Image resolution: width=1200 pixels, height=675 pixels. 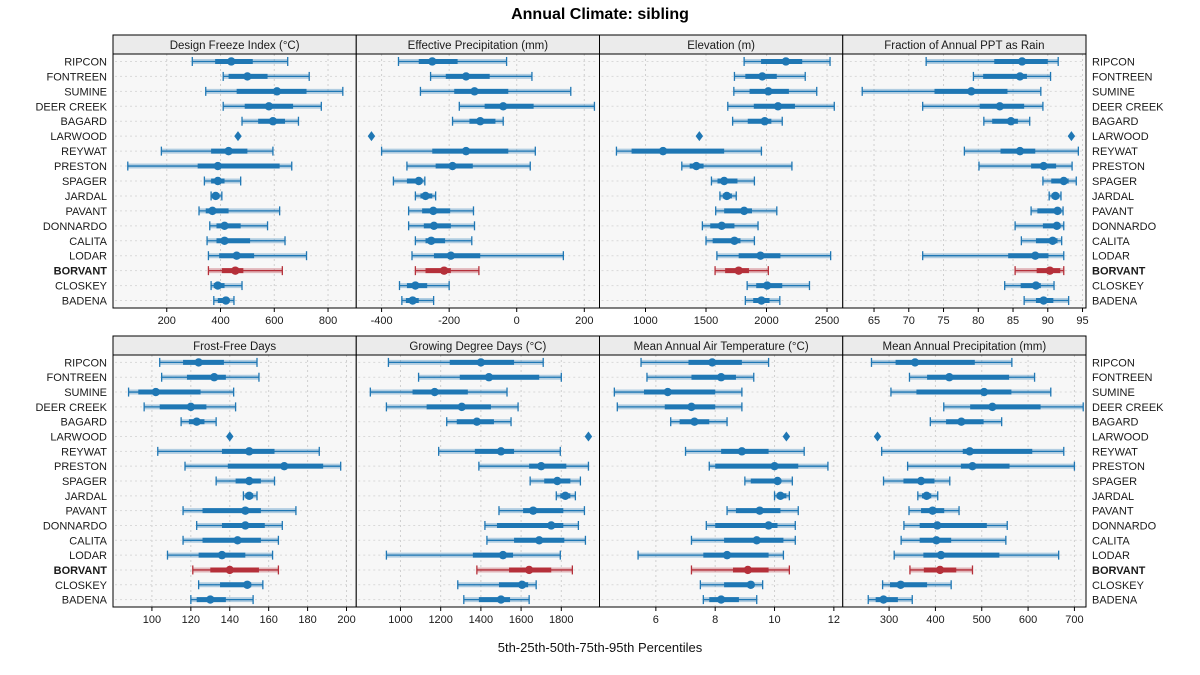 What do you see at coordinates (85, 393) in the screenshot?
I see `site-label-left-sumine: SUMINE` at bounding box center [85, 393].